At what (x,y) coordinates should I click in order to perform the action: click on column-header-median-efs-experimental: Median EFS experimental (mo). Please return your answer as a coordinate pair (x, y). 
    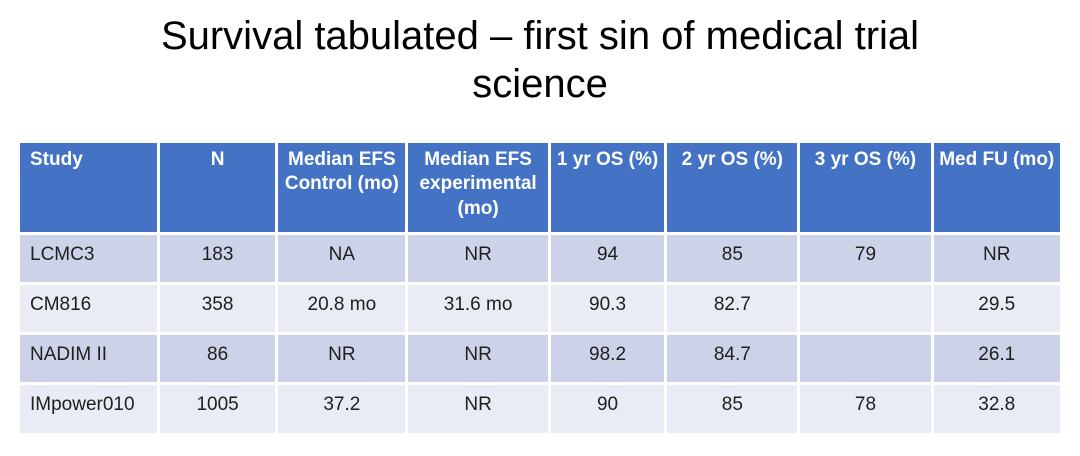
    Looking at the image, I should click on (478, 189).